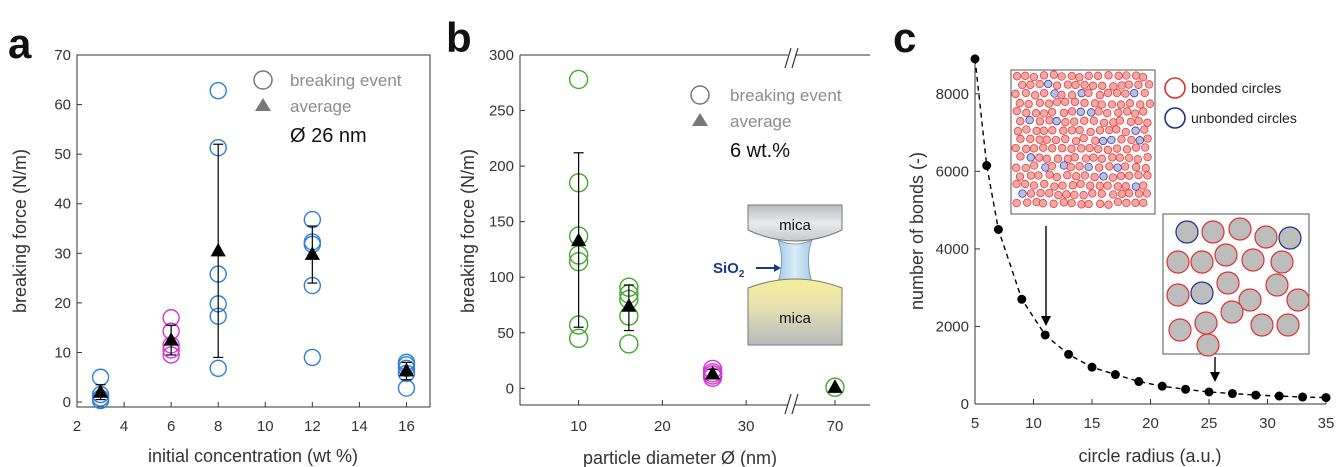  What do you see at coordinates (662, 426) in the screenshot?
I see `panel-b-xtick-label: 20` at bounding box center [662, 426].